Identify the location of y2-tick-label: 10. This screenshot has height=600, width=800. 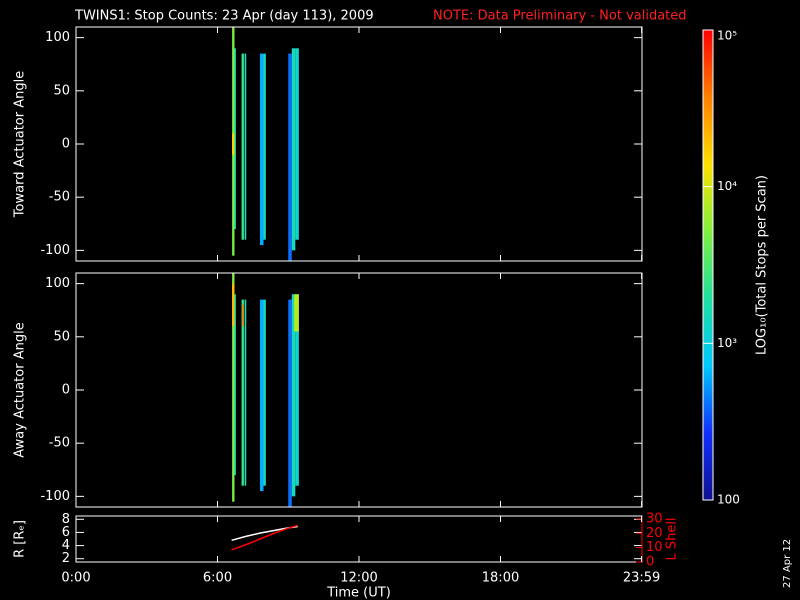
(654, 547).